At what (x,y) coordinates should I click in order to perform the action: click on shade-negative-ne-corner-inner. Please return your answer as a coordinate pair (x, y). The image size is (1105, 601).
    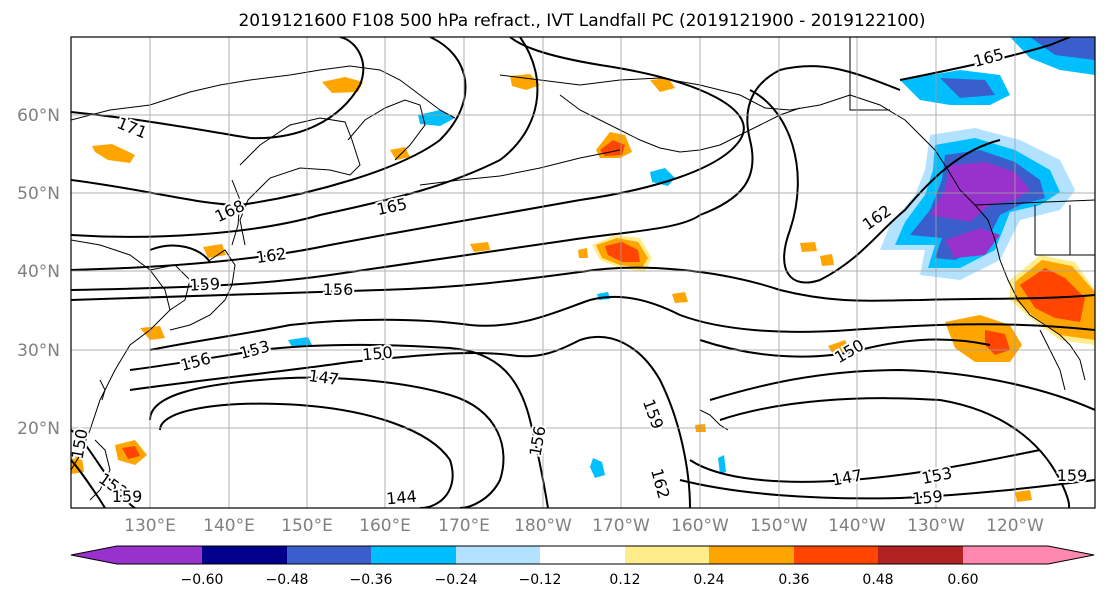
    Looking at the image, I should click on (1062, 48).